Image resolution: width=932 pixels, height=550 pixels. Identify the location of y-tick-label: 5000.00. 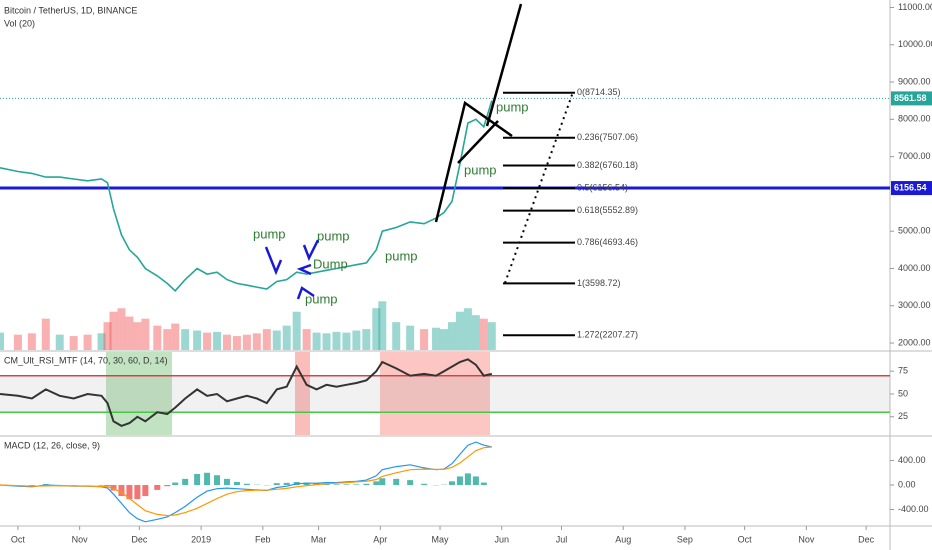
(914, 231).